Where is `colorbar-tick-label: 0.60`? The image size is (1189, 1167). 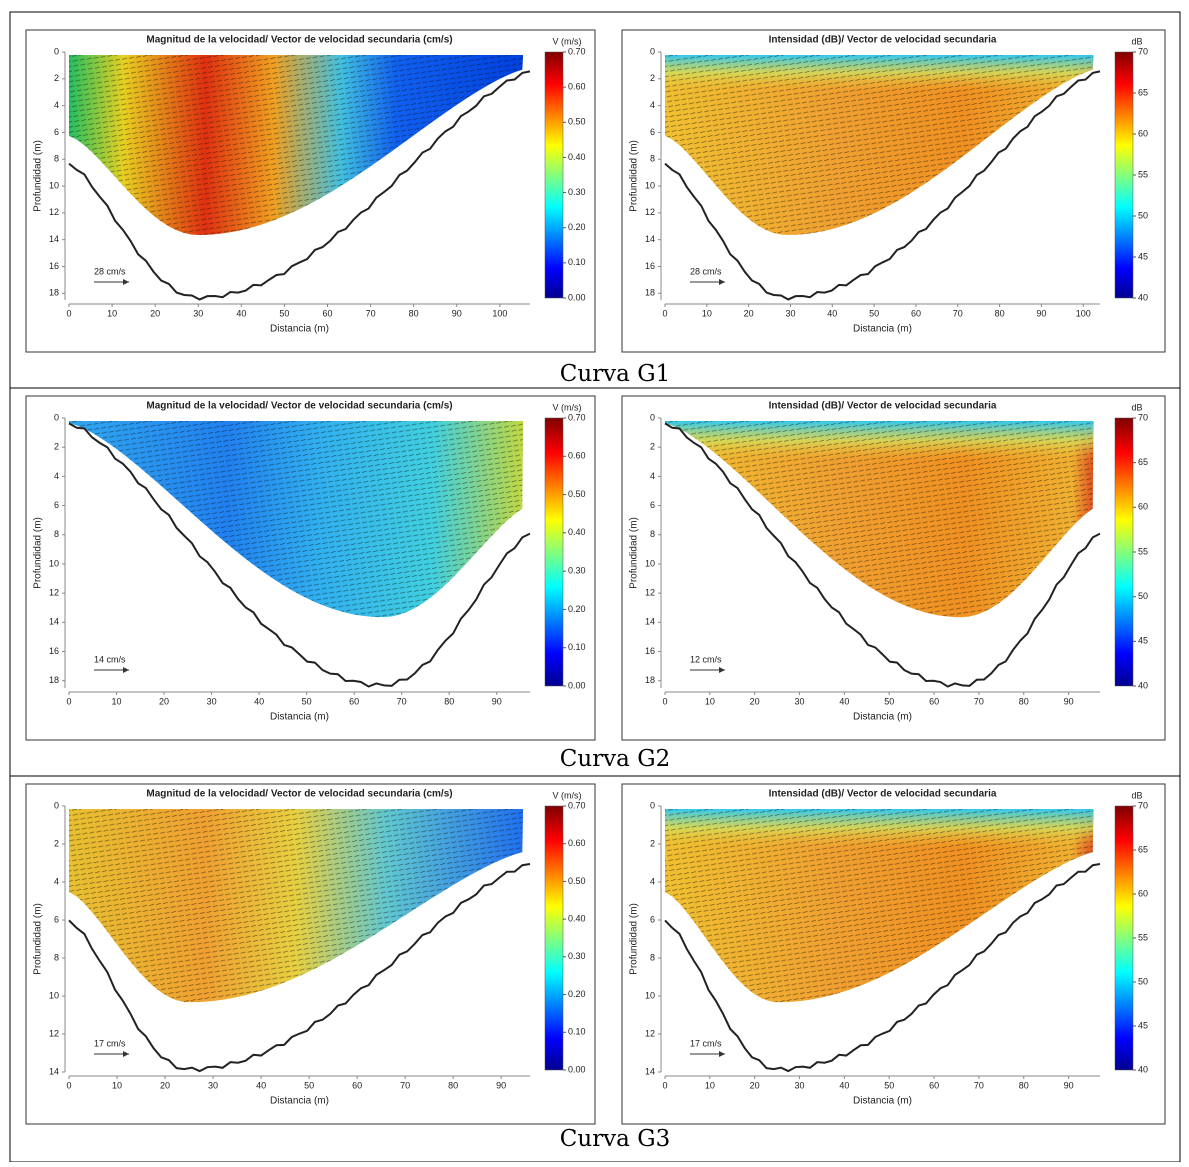
colorbar-tick-label: 0.60 is located at coordinates (577, 87).